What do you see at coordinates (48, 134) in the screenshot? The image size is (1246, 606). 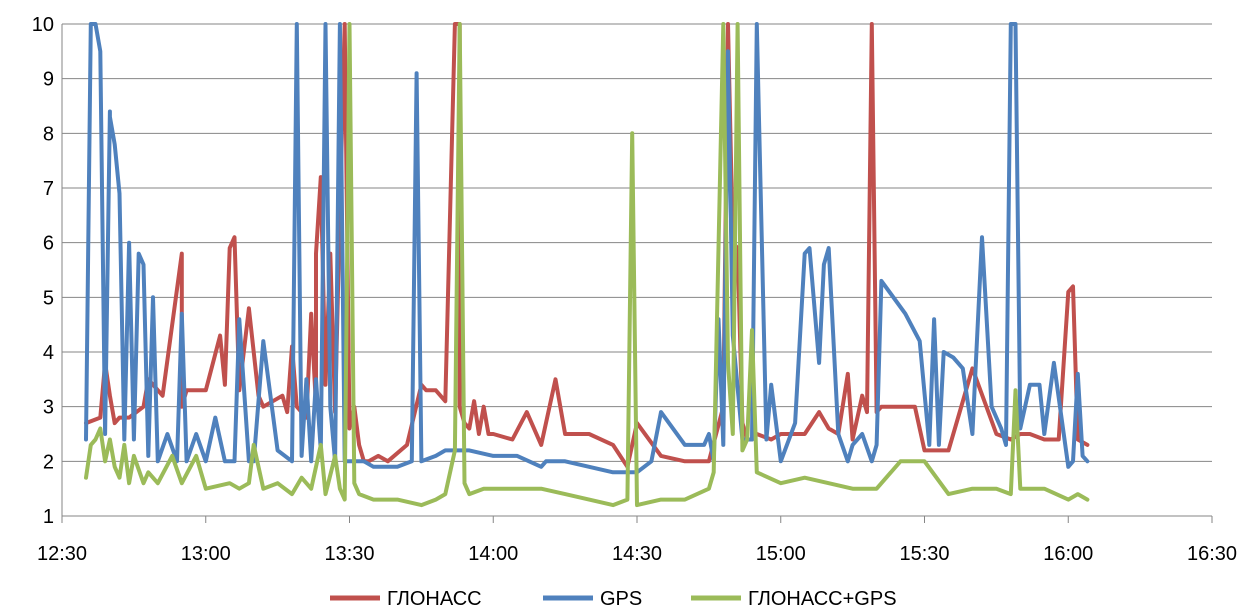 I see `y-tick-label: 8` at bounding box center [48, 134].